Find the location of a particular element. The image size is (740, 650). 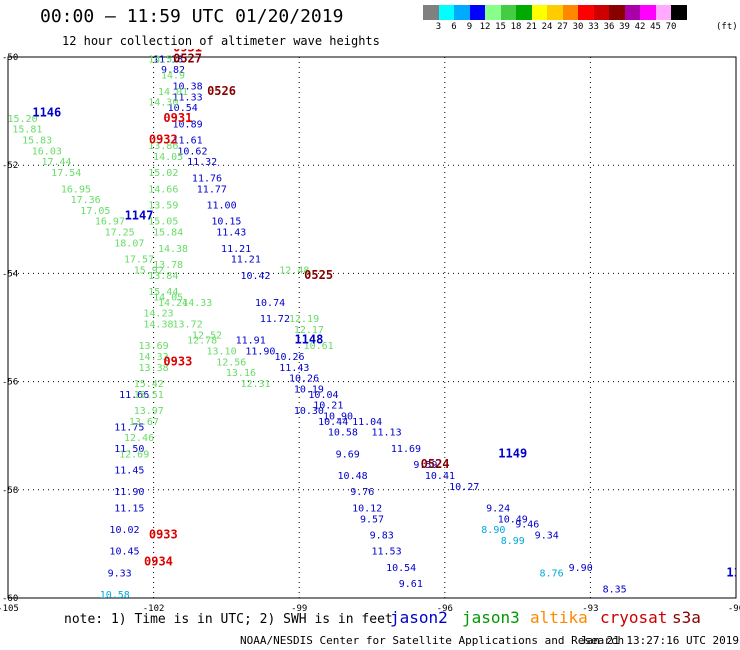

colorbar-unit: (ft) is located at coordinates (727, 27).